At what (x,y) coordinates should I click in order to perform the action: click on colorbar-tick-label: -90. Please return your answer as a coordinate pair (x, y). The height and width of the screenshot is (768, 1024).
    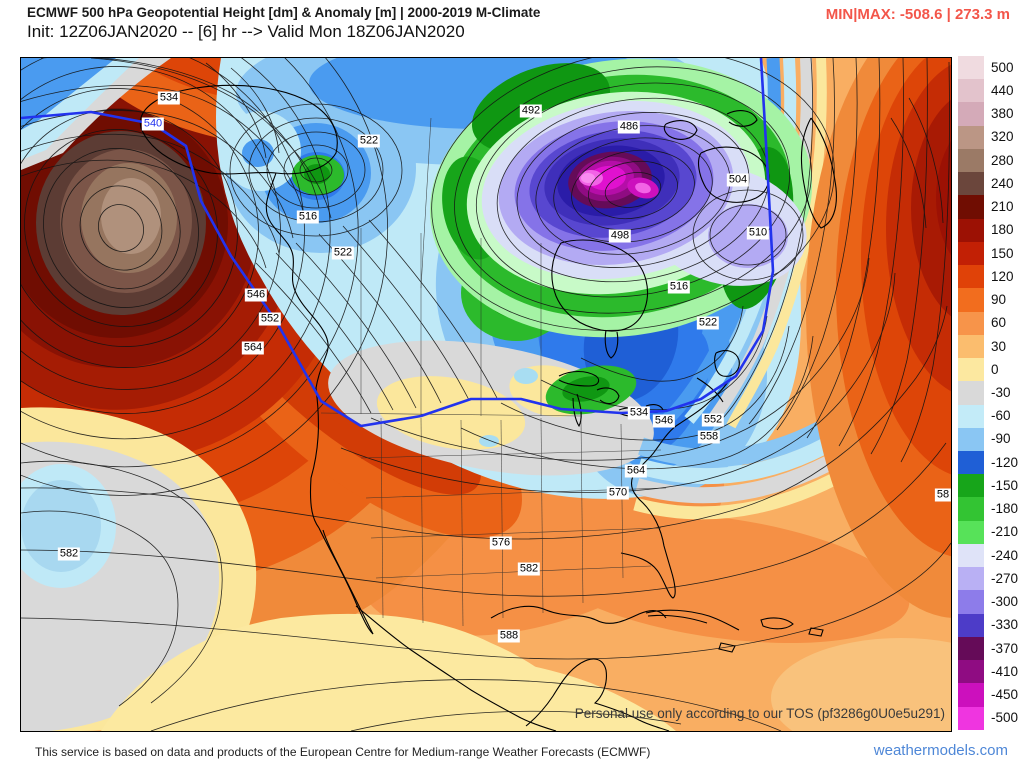
    Looking at the image, I should click on (1001, 439).